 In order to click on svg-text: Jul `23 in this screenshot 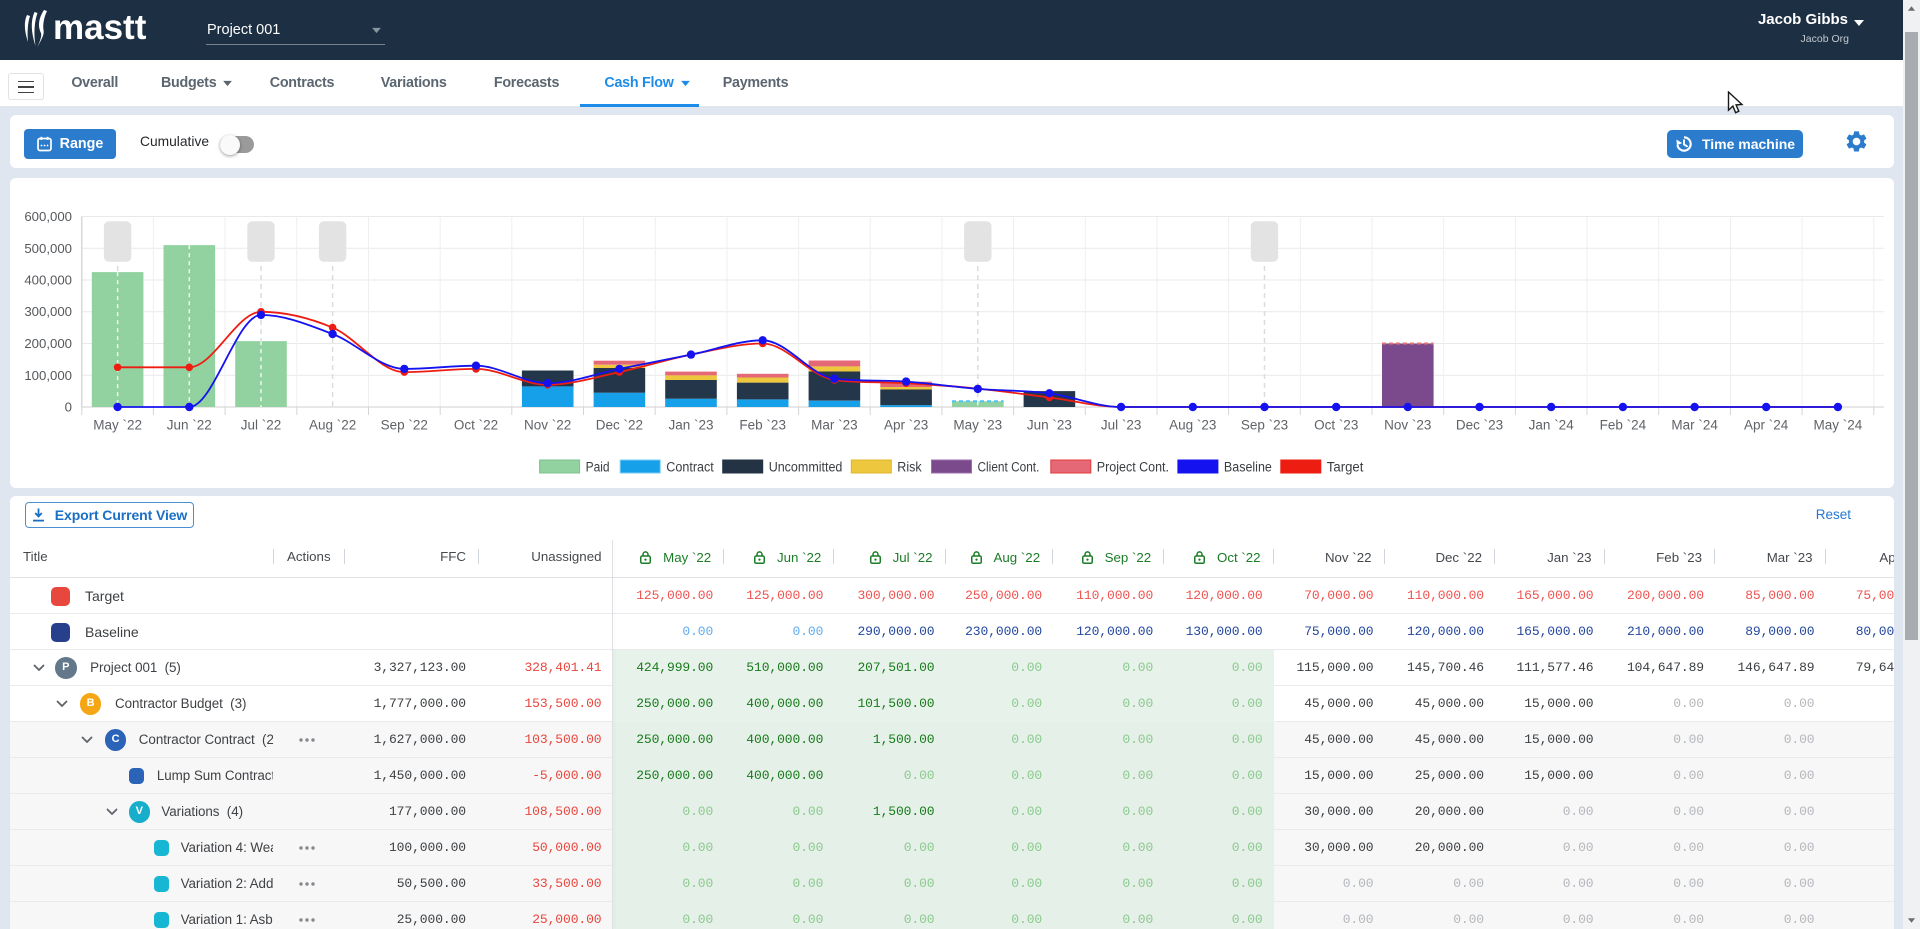, I will do `click(1121, 425)`.